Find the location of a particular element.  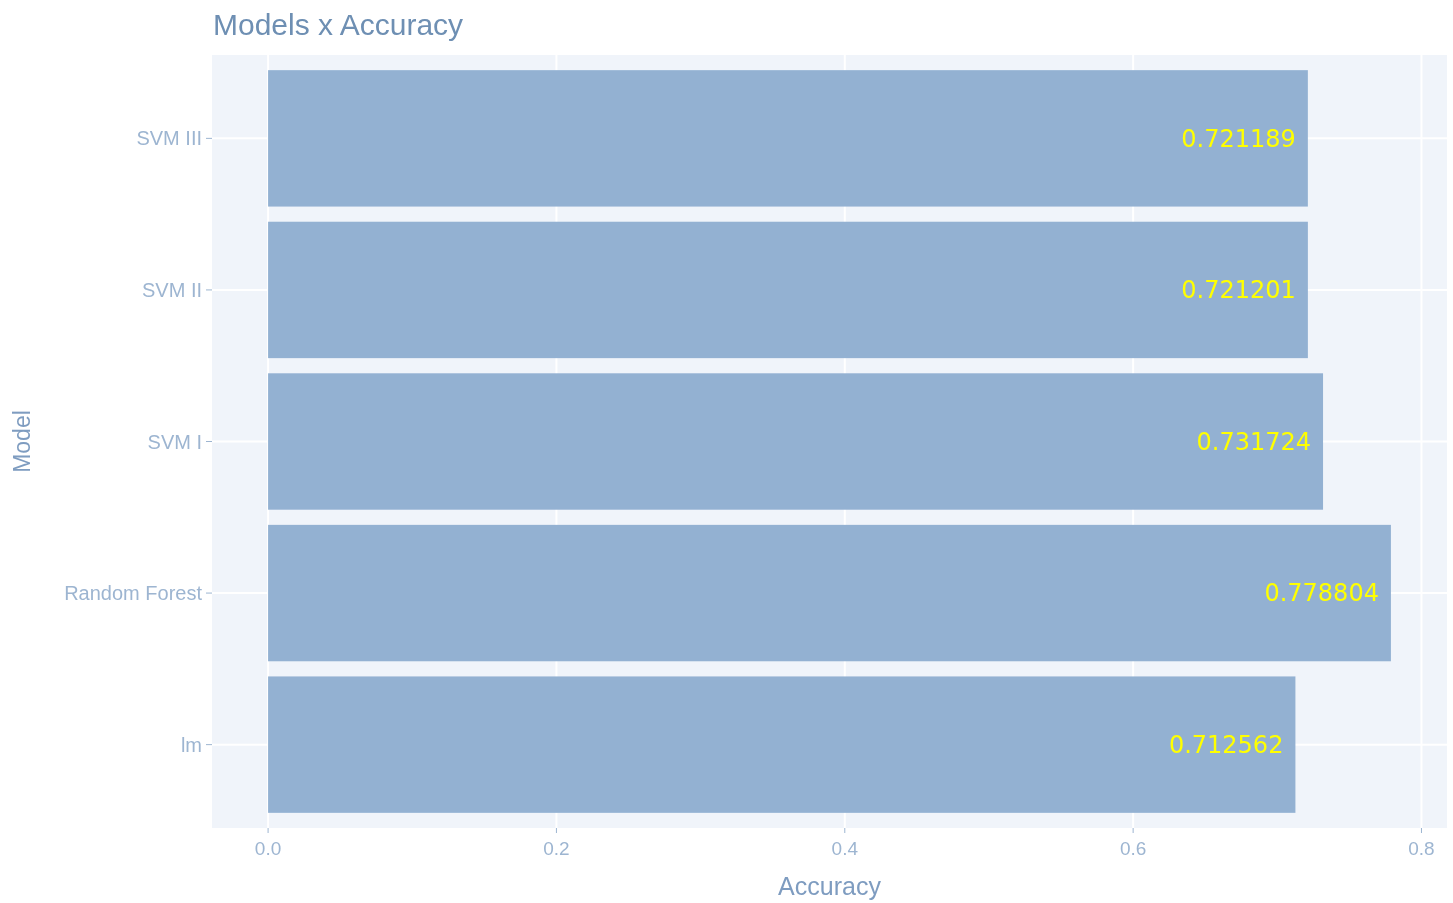

data-label: 0.778804 is located at coordinates (1321, 593).